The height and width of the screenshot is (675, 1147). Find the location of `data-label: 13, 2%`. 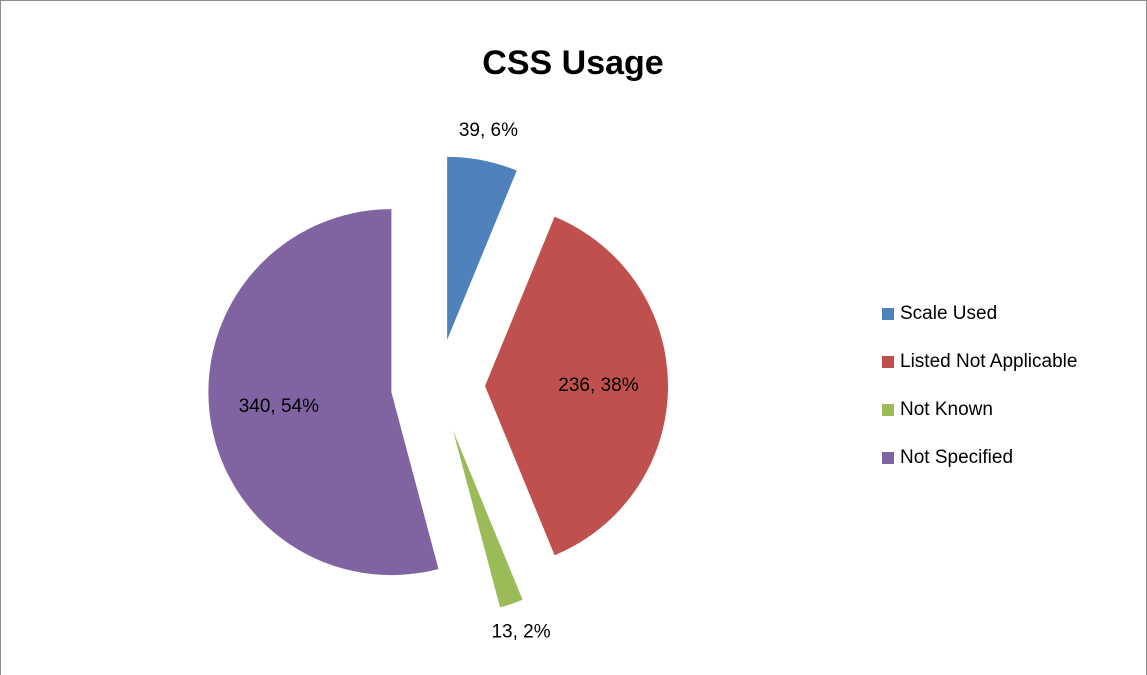

data-label: 13, 2% is located at coordinates (520, 631).